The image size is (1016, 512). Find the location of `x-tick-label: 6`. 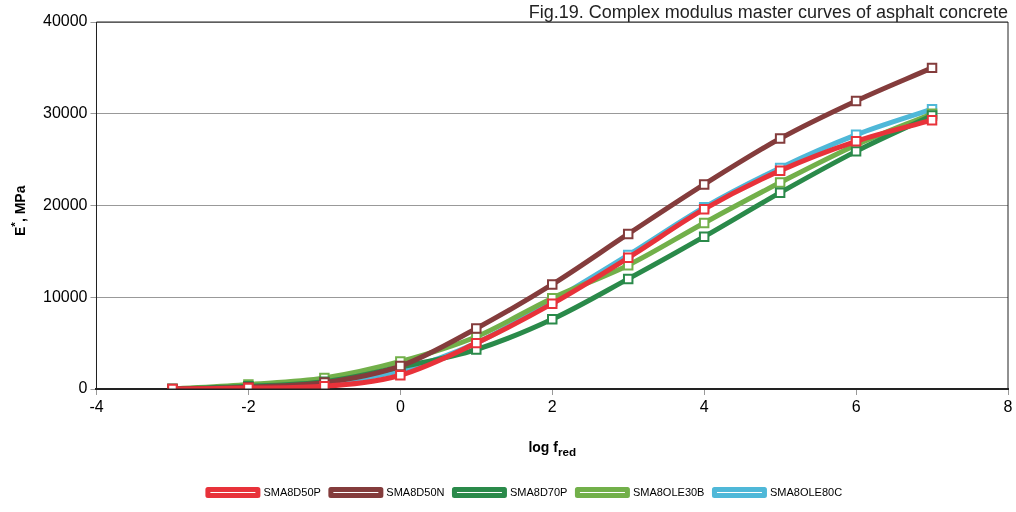

x-tick-label: 6 is located at coordinates (856, 407).